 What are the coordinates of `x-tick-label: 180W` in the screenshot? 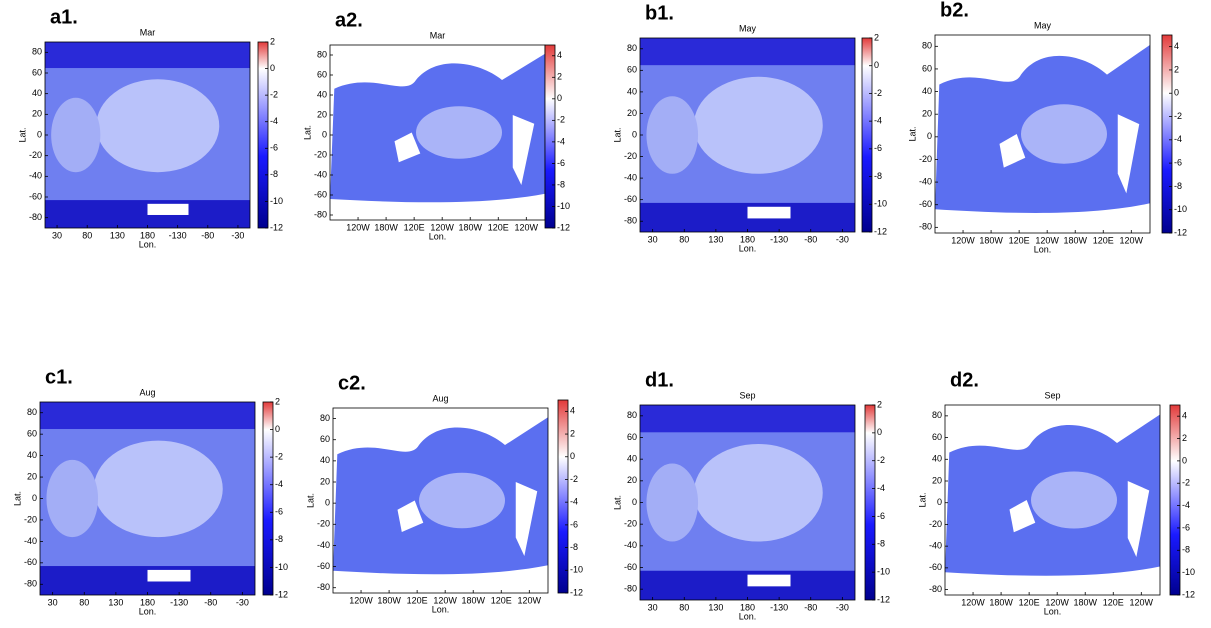 It's located at (473, 600).